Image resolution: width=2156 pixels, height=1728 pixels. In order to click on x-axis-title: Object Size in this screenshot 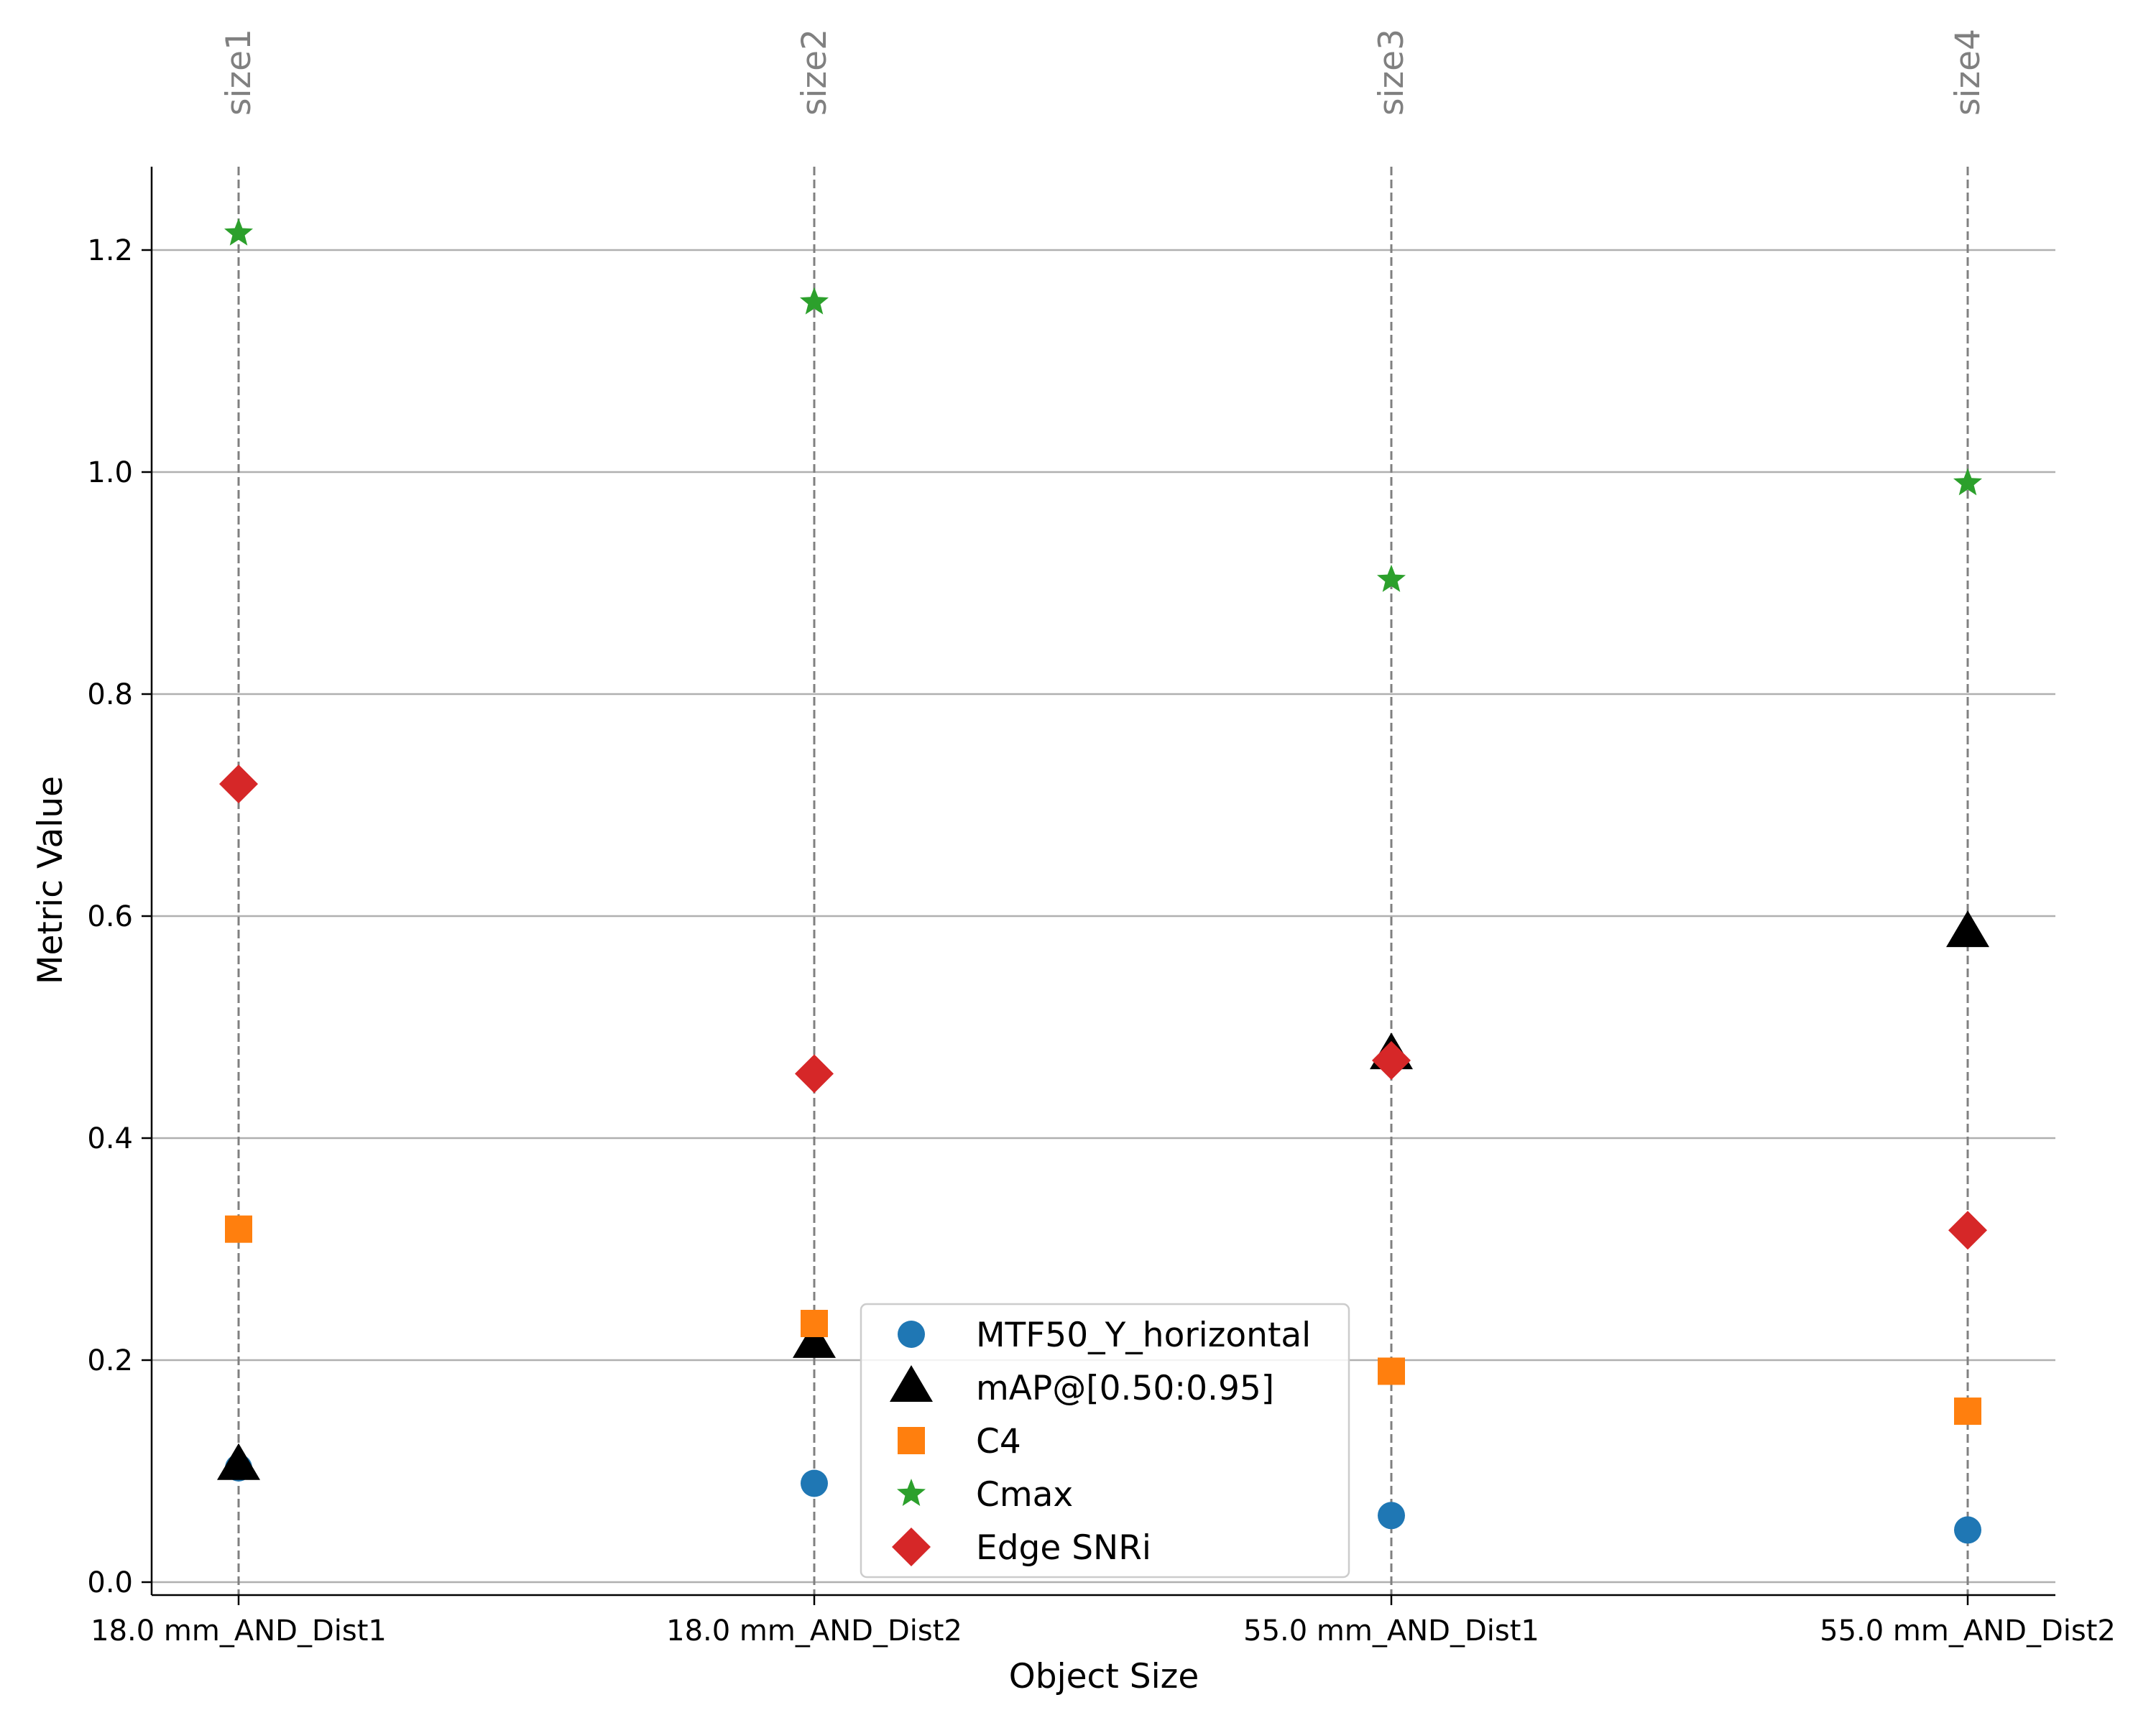, I will do `click(1104, 1677)`.